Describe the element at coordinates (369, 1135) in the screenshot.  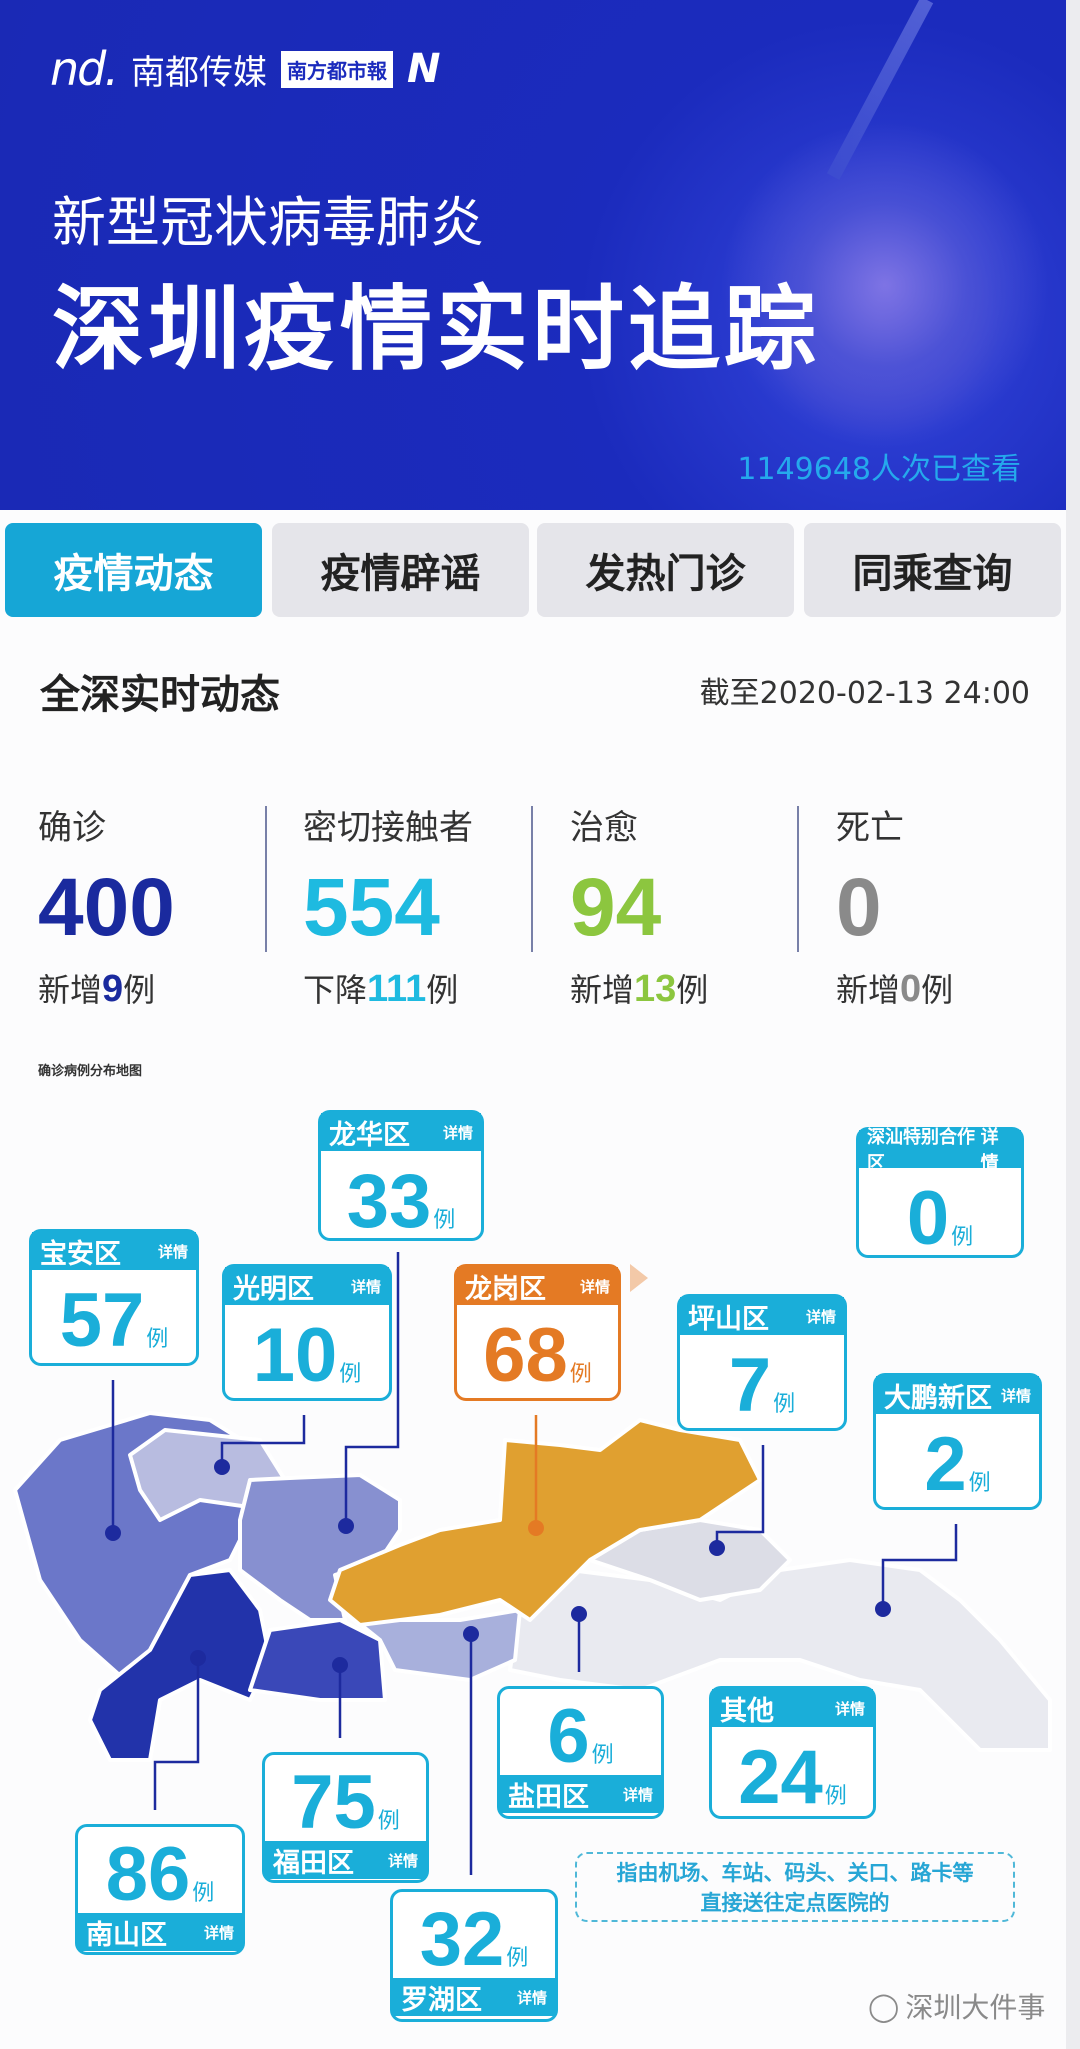
I see `district-name: 龙华区` at that location.